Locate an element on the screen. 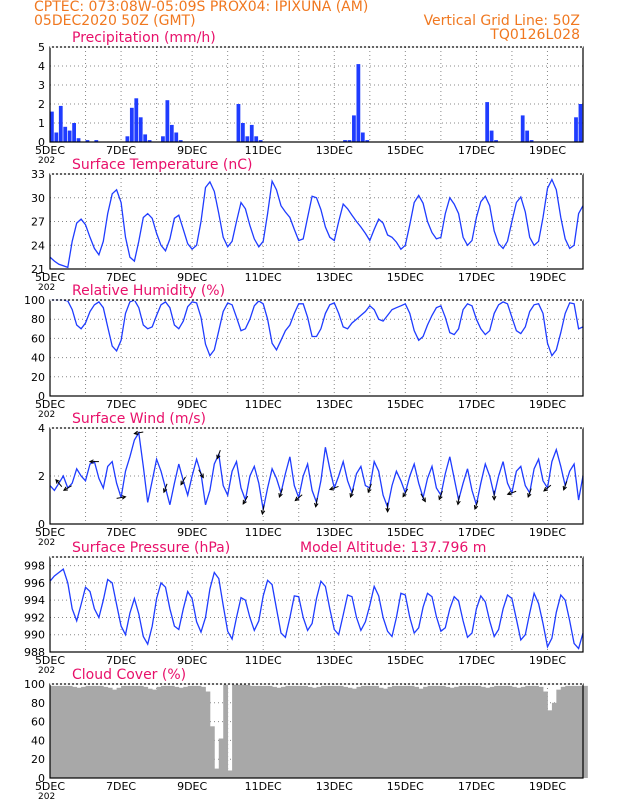 The image size is (618, 800). panel-title: Surface Temperature (nC) is located at coordinates (162, 165).